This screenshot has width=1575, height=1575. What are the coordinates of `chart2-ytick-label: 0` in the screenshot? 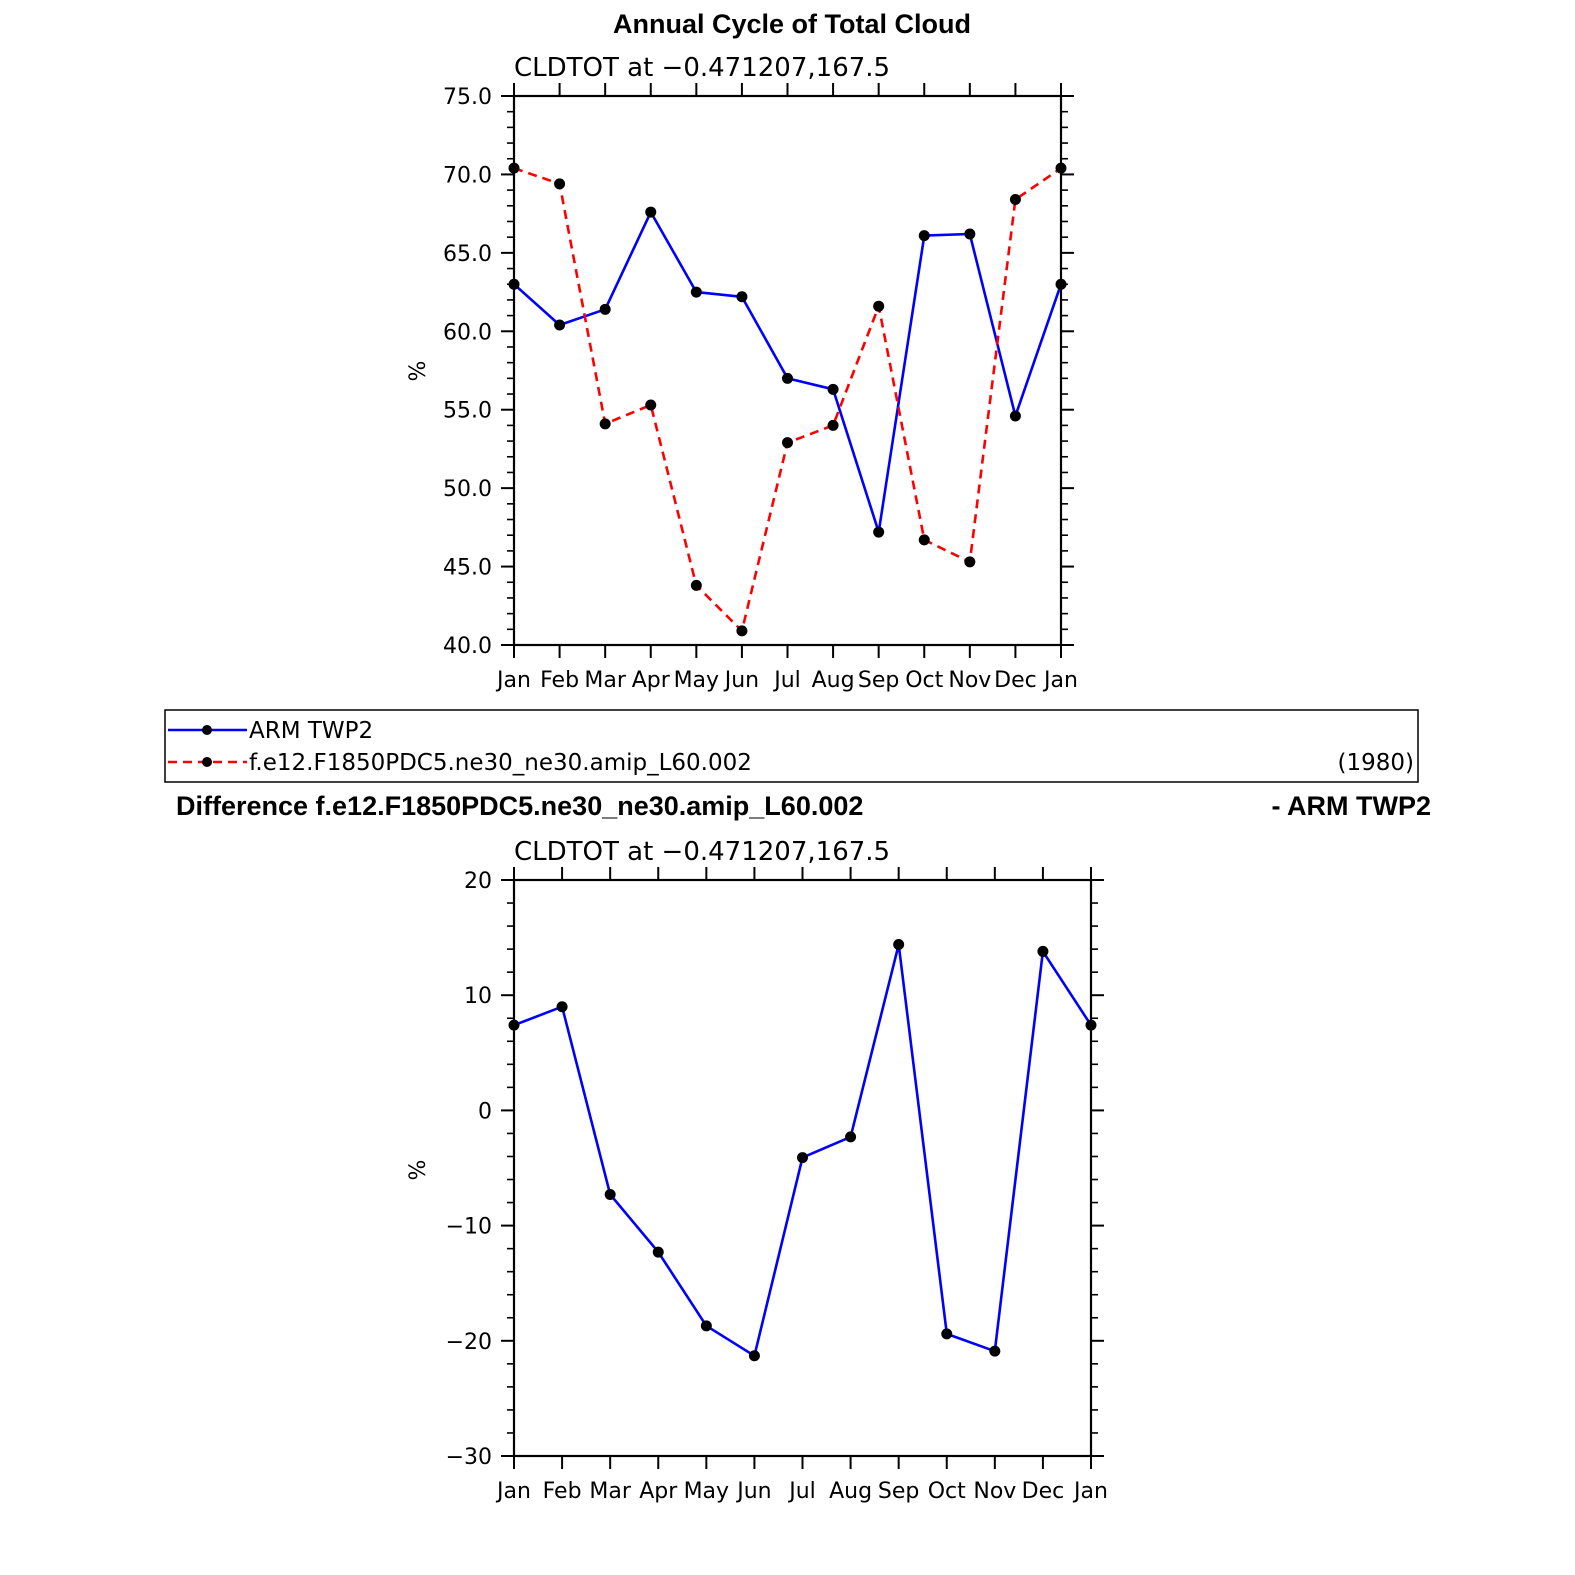 It's located at (485, 1111).